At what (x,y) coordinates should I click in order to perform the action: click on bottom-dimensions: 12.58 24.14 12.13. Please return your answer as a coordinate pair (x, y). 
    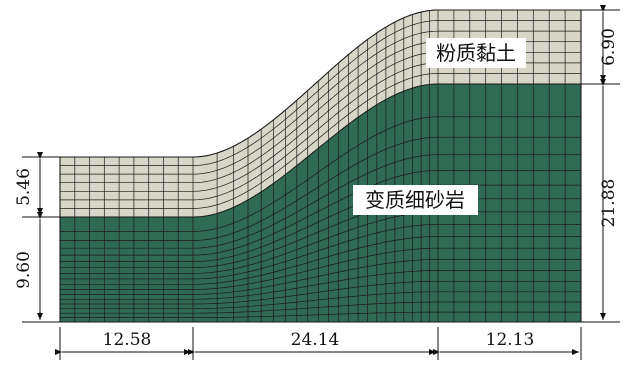
    Looking at the image, I should click on (318, 343).